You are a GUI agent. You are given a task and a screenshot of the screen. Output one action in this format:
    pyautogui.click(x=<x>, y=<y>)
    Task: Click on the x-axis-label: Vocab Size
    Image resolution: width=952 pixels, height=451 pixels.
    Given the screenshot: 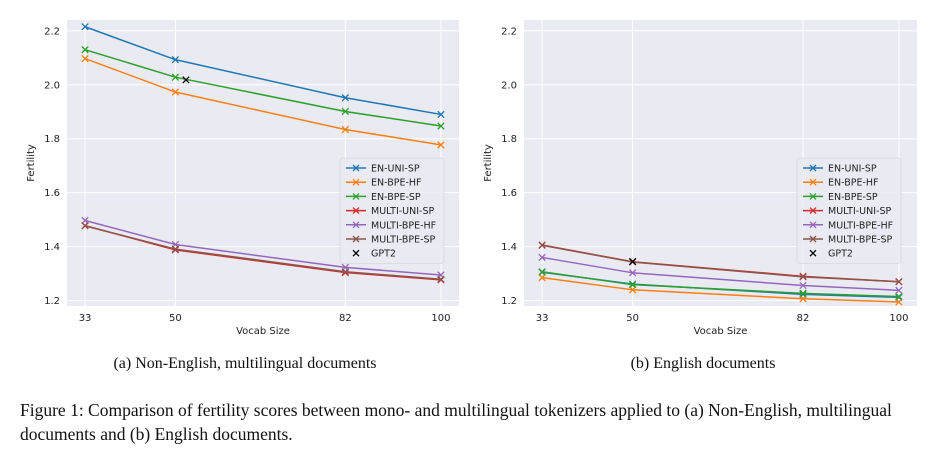 What is the action you would take?
    pyautogui.click(x=263, y=331)
    